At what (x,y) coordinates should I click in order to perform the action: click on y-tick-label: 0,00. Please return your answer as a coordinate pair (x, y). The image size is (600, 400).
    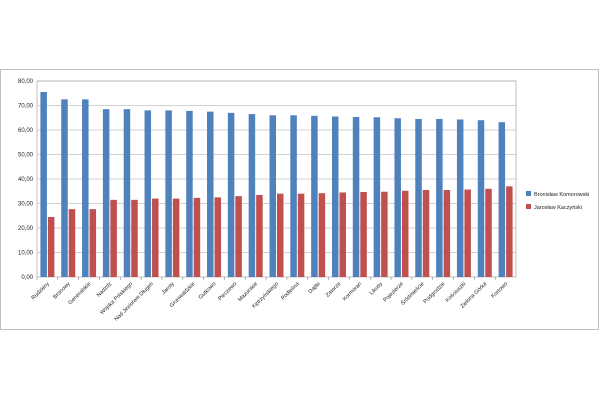
    Looking at the image, I should click on (27, 278).